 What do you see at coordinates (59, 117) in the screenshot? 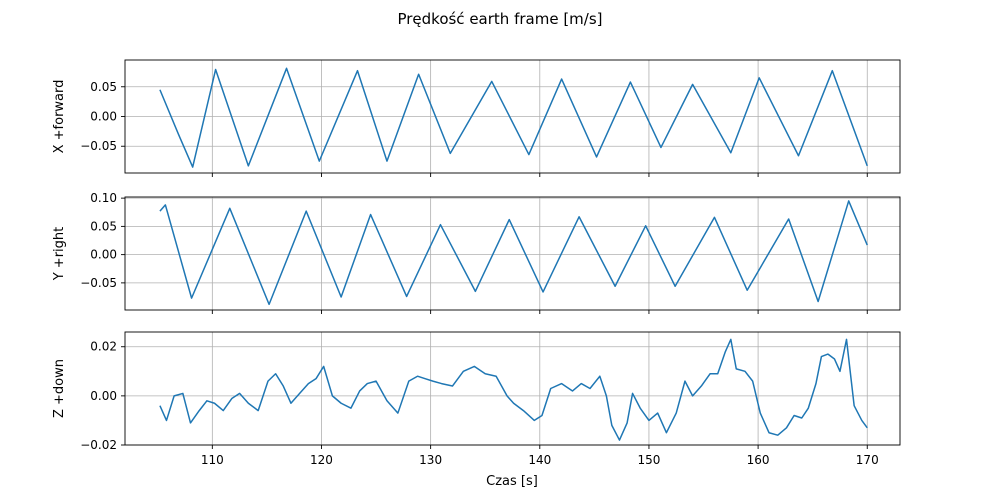
I see `y-axis-label: X +forward` at bounding box center [59, 117].